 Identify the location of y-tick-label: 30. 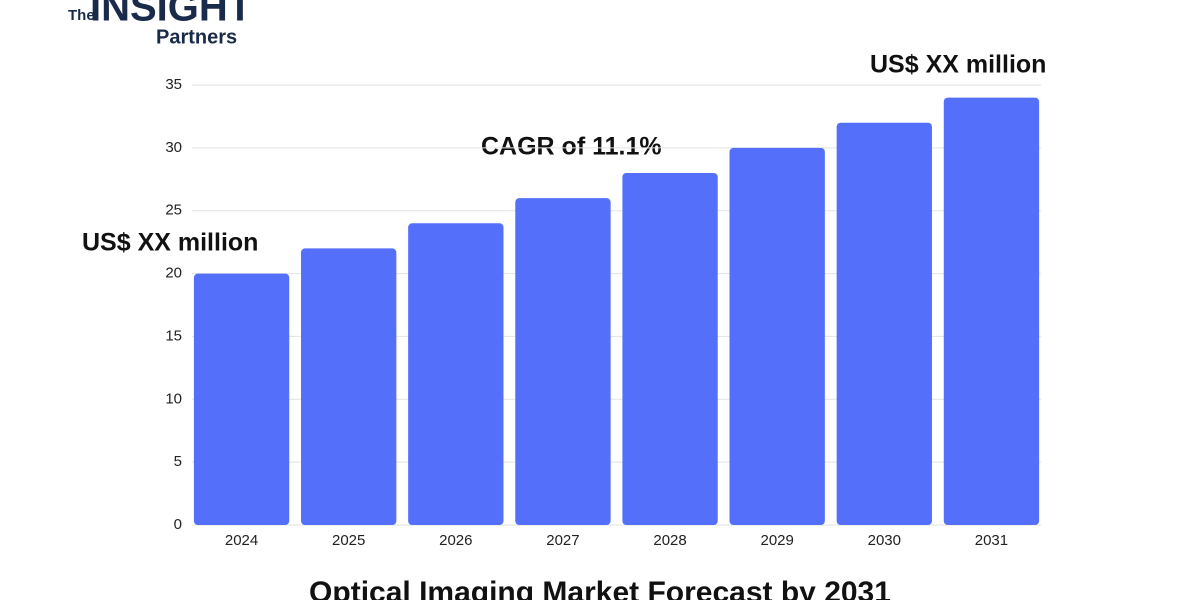
(173, 147).